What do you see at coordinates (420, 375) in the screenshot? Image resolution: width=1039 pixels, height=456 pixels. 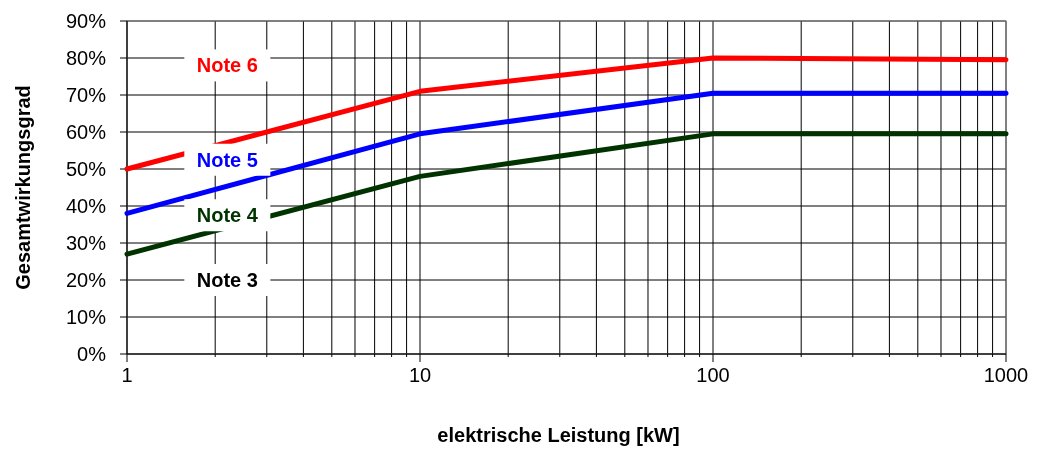 I see `x-tick-label: 10` at bounding box center [420, 375].